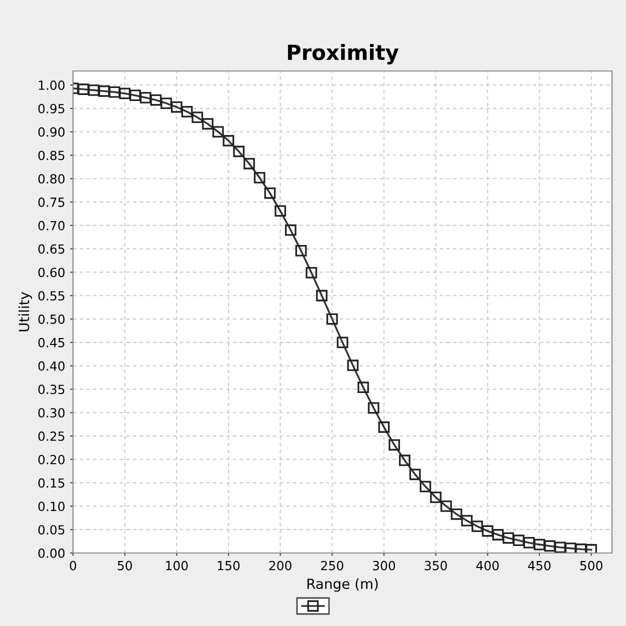 The height and width of the screenshot is (626, 626). Describe the element at coordinates (51, 202) in the screenshot. I see `y-tick-label: 0.75` at that location.